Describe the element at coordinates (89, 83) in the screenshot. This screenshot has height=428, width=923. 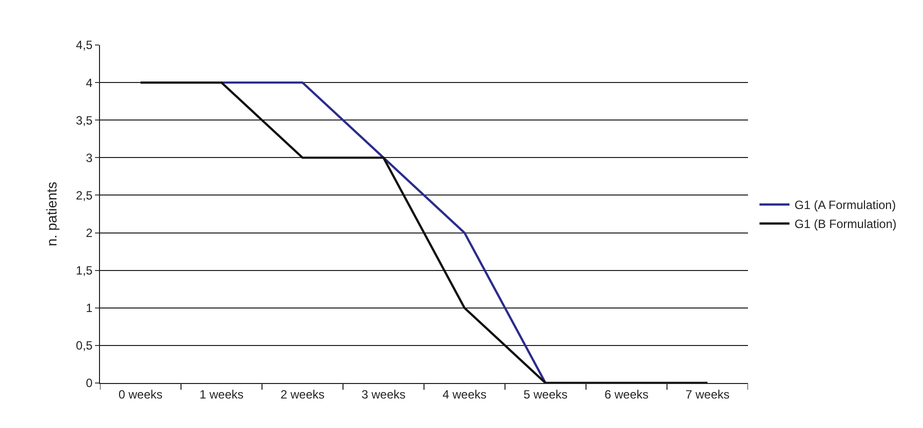
I see `y-tick-label: 4` at that location.